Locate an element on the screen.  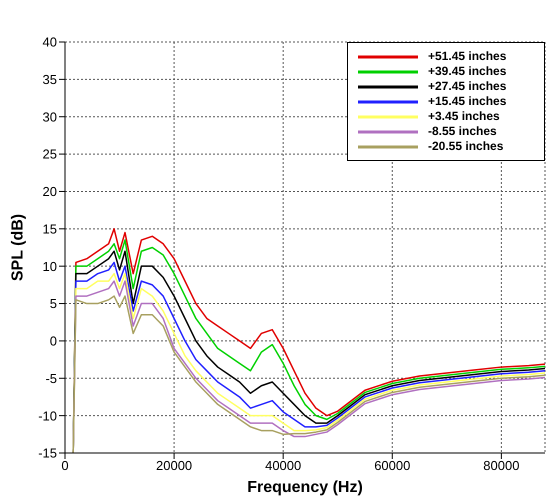
y-tick-label: 20 is located at coordinates (49, 192).